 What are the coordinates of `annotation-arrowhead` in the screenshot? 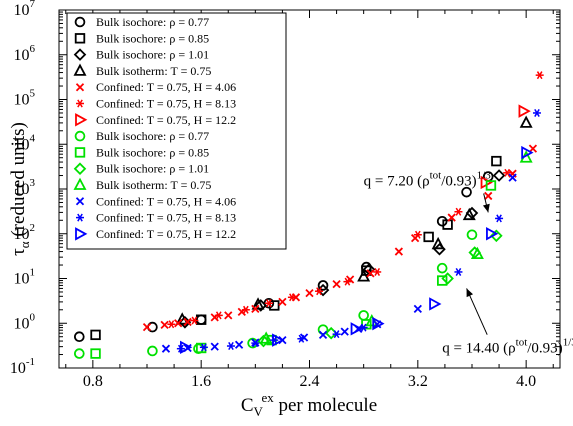 It's located at (470, 293).